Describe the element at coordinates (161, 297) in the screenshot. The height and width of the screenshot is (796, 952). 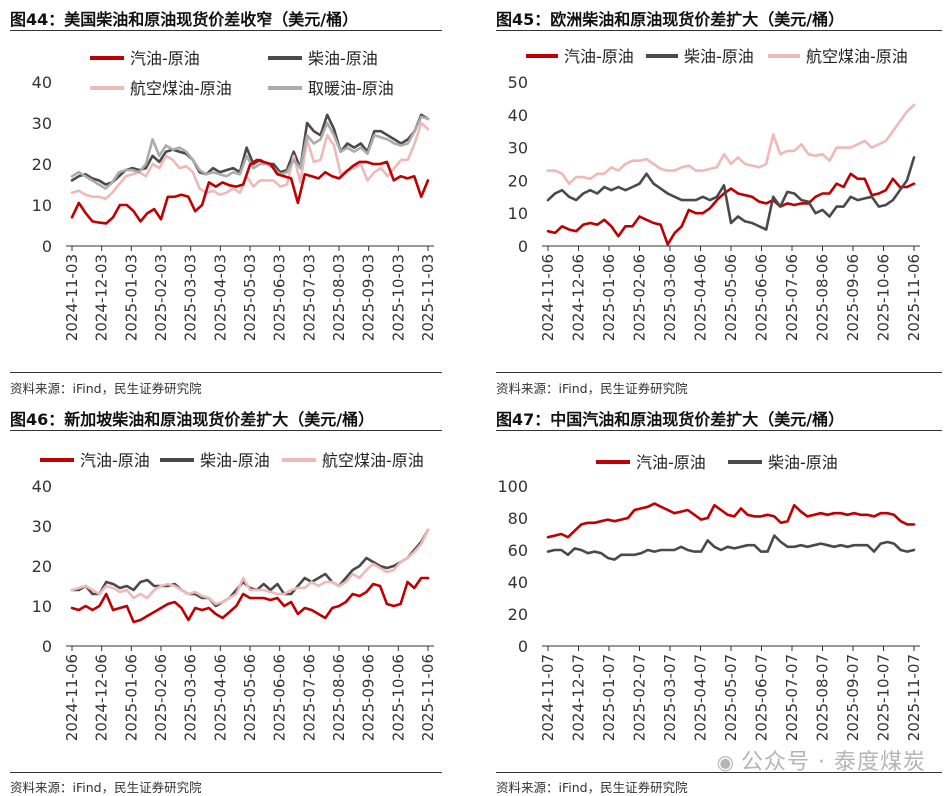
I see `x-tick-label: 2025-02-03` at that location.